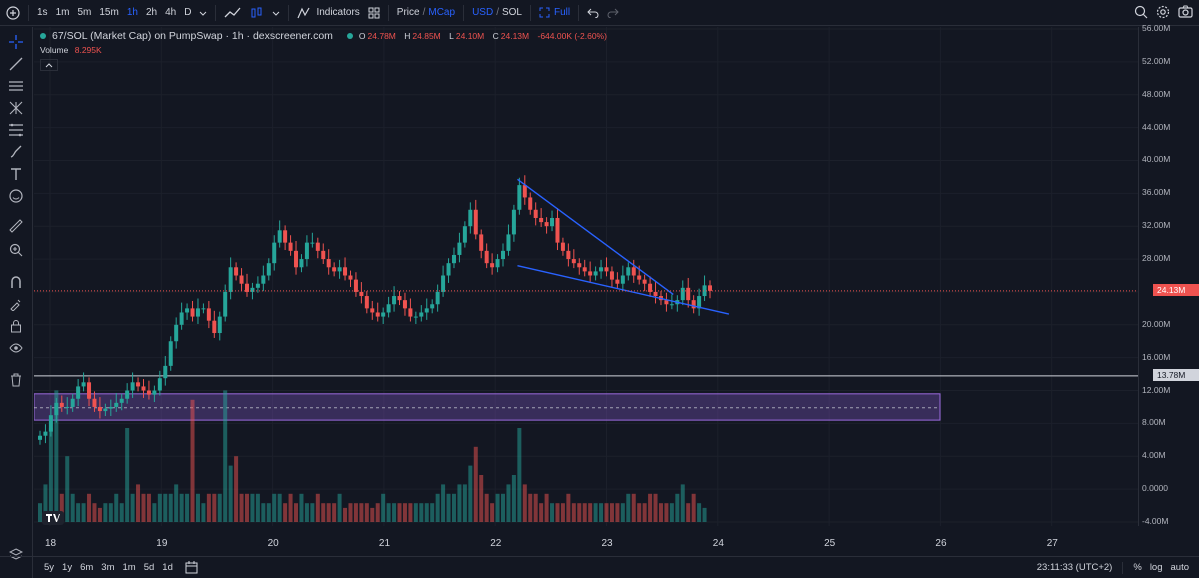 The image size is (1199, 578). What do you see at coordinates (84, 12) in the screenshot?
I see `interval-5m: 5m` at bounding box center [84, 12].